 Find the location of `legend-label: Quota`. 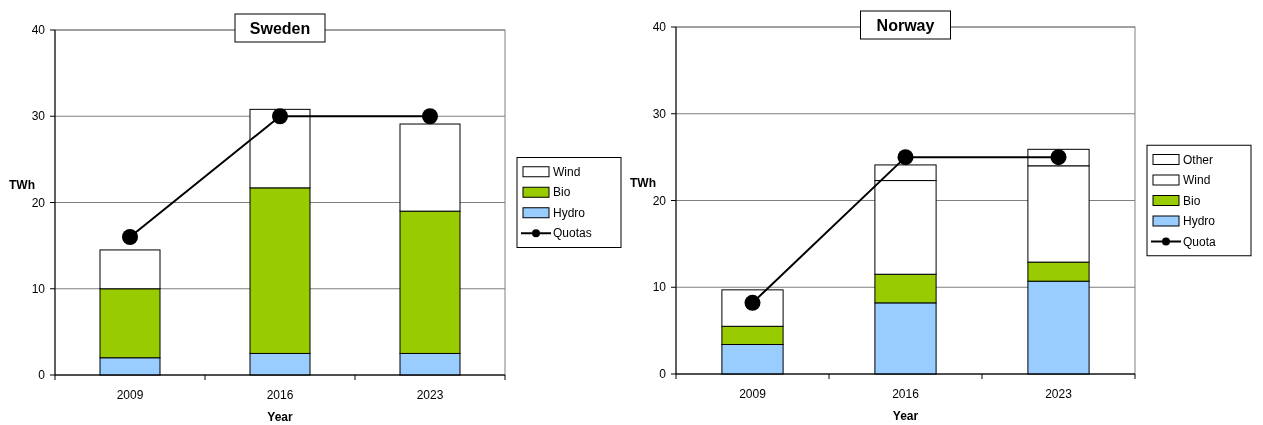

legend-label: Quota is located at coordinates (1200, 241).